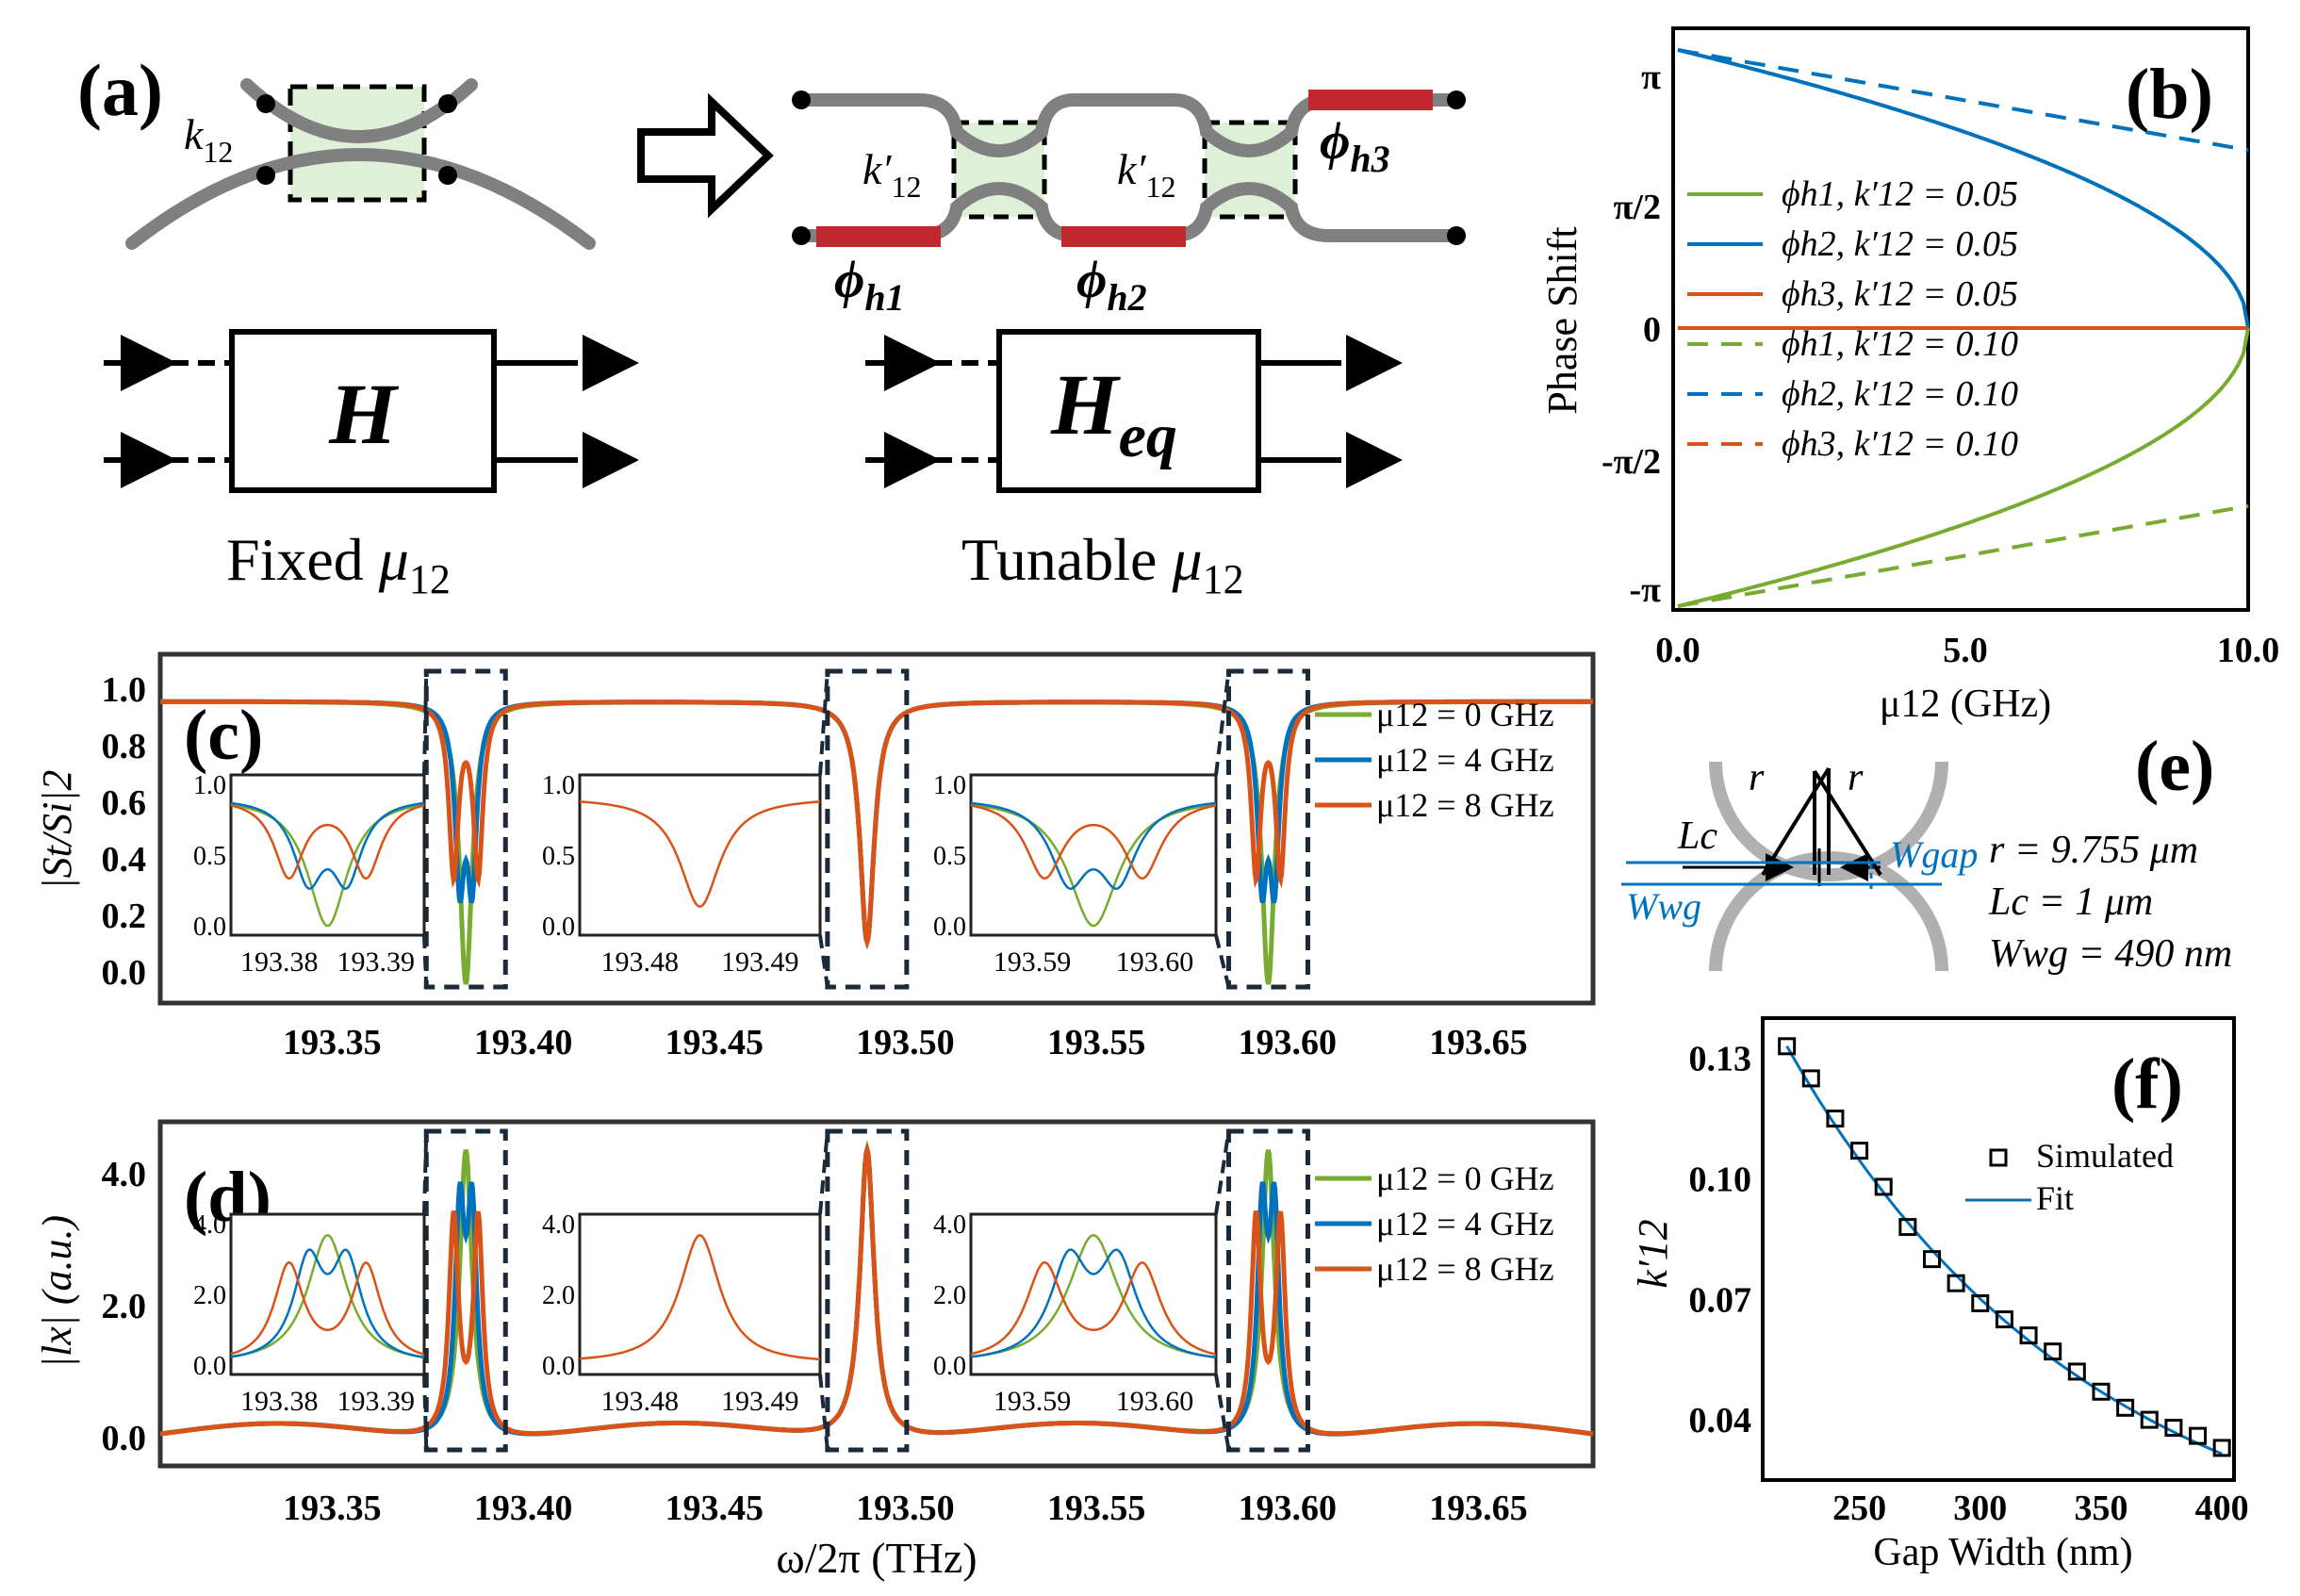 This screenshot has width=2300, height=1596. Describe the element at coordinates (1465, 1269) in the screenshot. I see `legend-label: μ12 = 8 GHz` at that location.